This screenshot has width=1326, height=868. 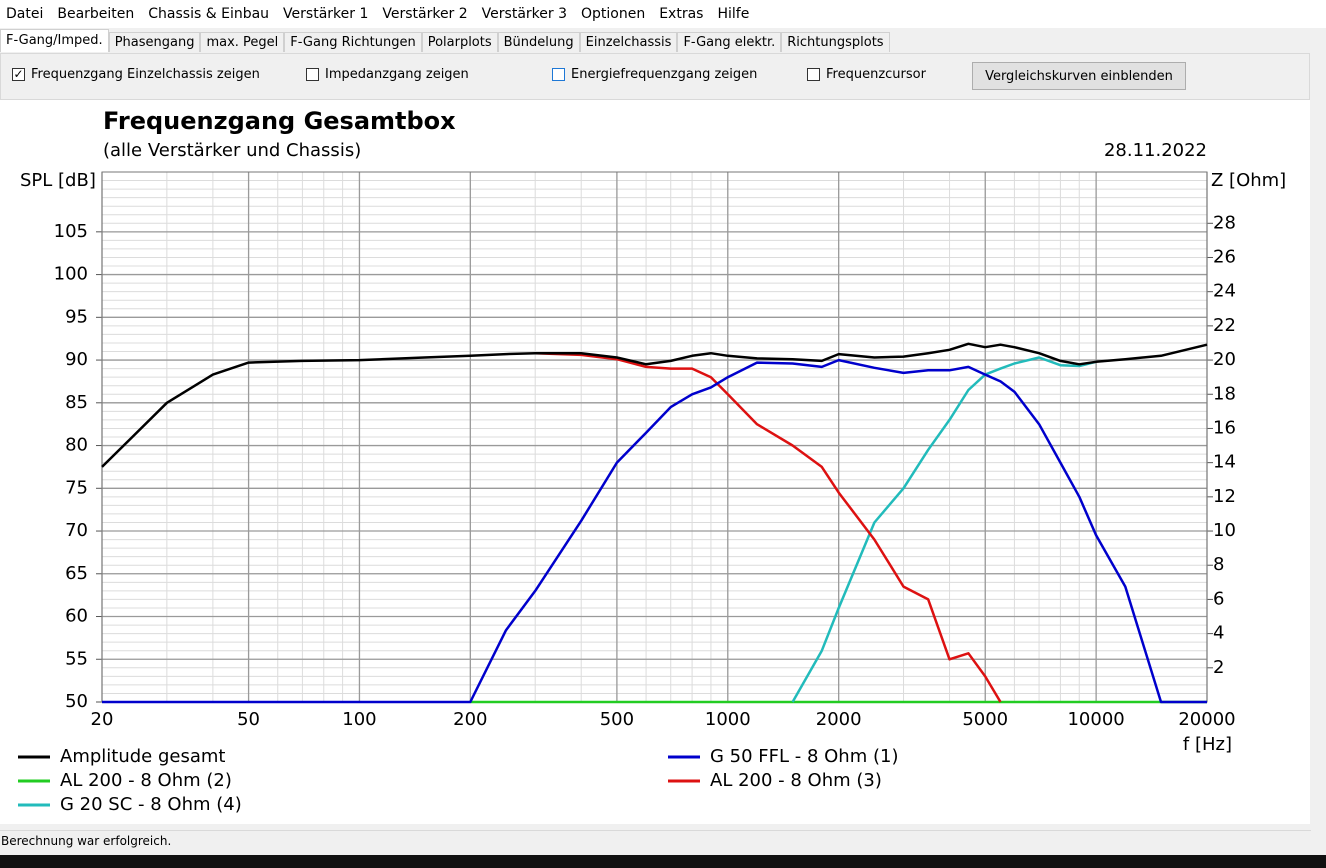 What do you see at coordinates (102, 719) in the screenshot?
I see `x-tick-label: 20` at bounding box center [102, 719].